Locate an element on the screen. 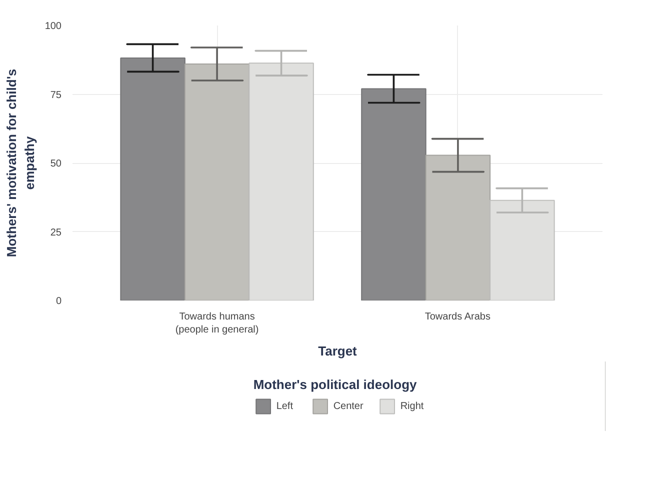 The height and width of the screenshot is (479, 646). legend-label: Left is located at coordinates (285, 406).